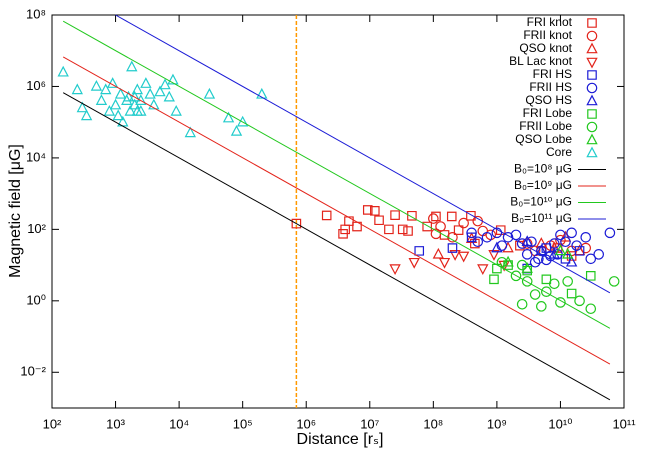 The width and height of the screenshot is (650, 455). What do you see at coordinates (545, 126) in the screenshot?
I see `legend-label: FRII Lobe` at bounding box center [545, 126].